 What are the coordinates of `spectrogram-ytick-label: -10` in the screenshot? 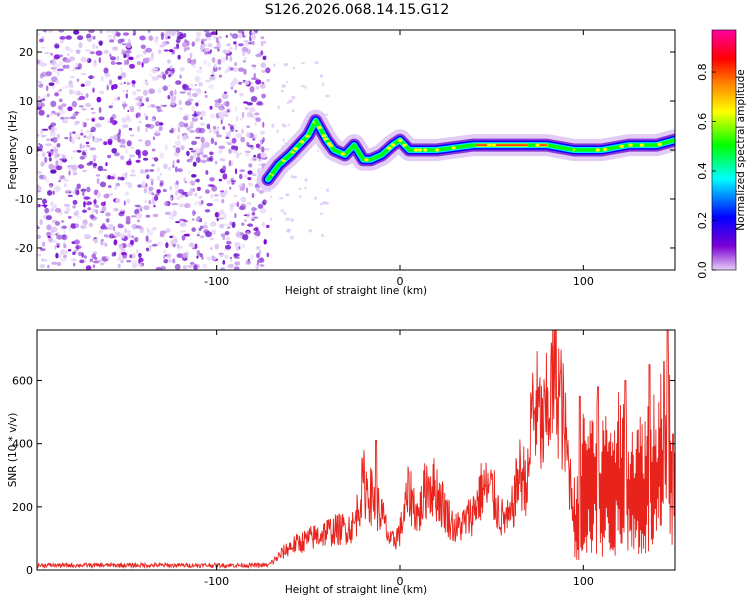 It's located at (24, 199).